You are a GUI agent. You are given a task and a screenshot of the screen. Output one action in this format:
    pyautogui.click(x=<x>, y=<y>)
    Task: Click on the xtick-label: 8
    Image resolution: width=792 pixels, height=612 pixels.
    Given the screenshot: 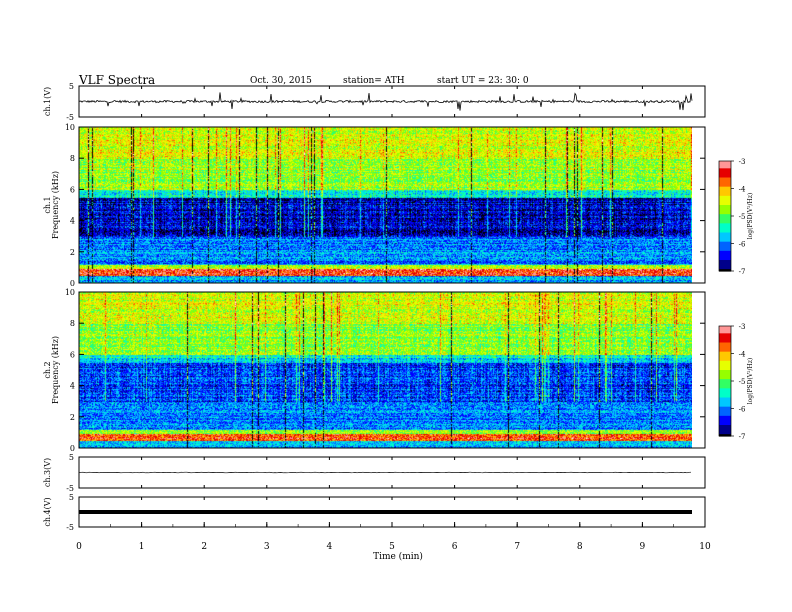 What is the action you would take?
    pyautogui.click(x=580, y=547)
    